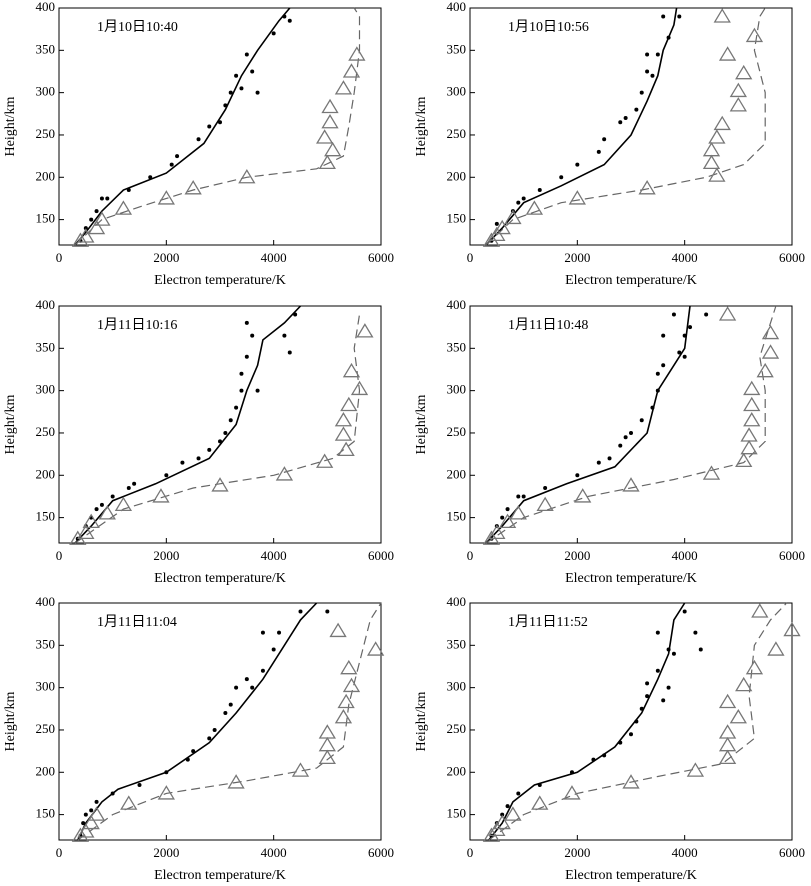  Describe the element at coordinates (457, 686) in the screenshot. I see `y-tick-label: 300` at that location.